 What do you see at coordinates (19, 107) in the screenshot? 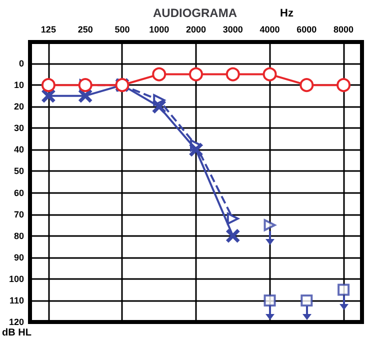
I see `y-tick-label: 20` at bounding box center [19, 107].